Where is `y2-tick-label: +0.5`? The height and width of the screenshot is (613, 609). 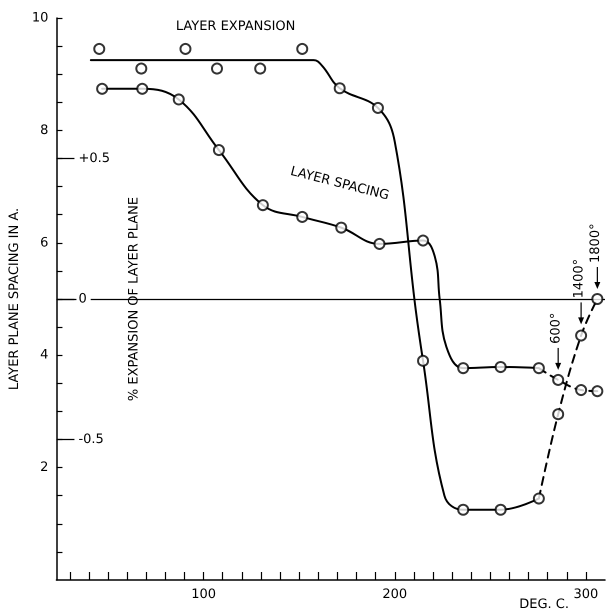
y2-tick-label: +0.5 is located at coordinates (94, 158).